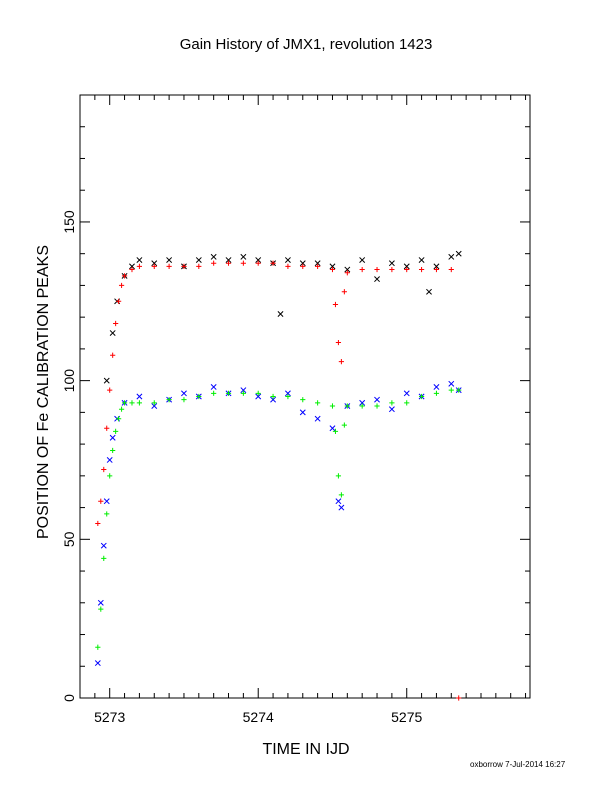 The width and height of the screenshot is (612, 792). What do you see at coordinates (518, 764) in the screenshot?
I see `footer-credit: oxborrow 7-Jul-2014 16:27` at bounding box center [518, 764].